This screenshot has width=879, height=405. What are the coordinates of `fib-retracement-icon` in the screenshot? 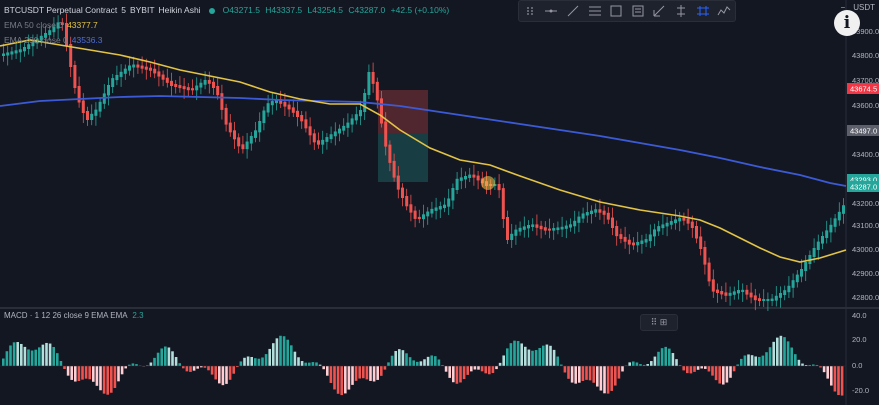 It's located at (595, 11).